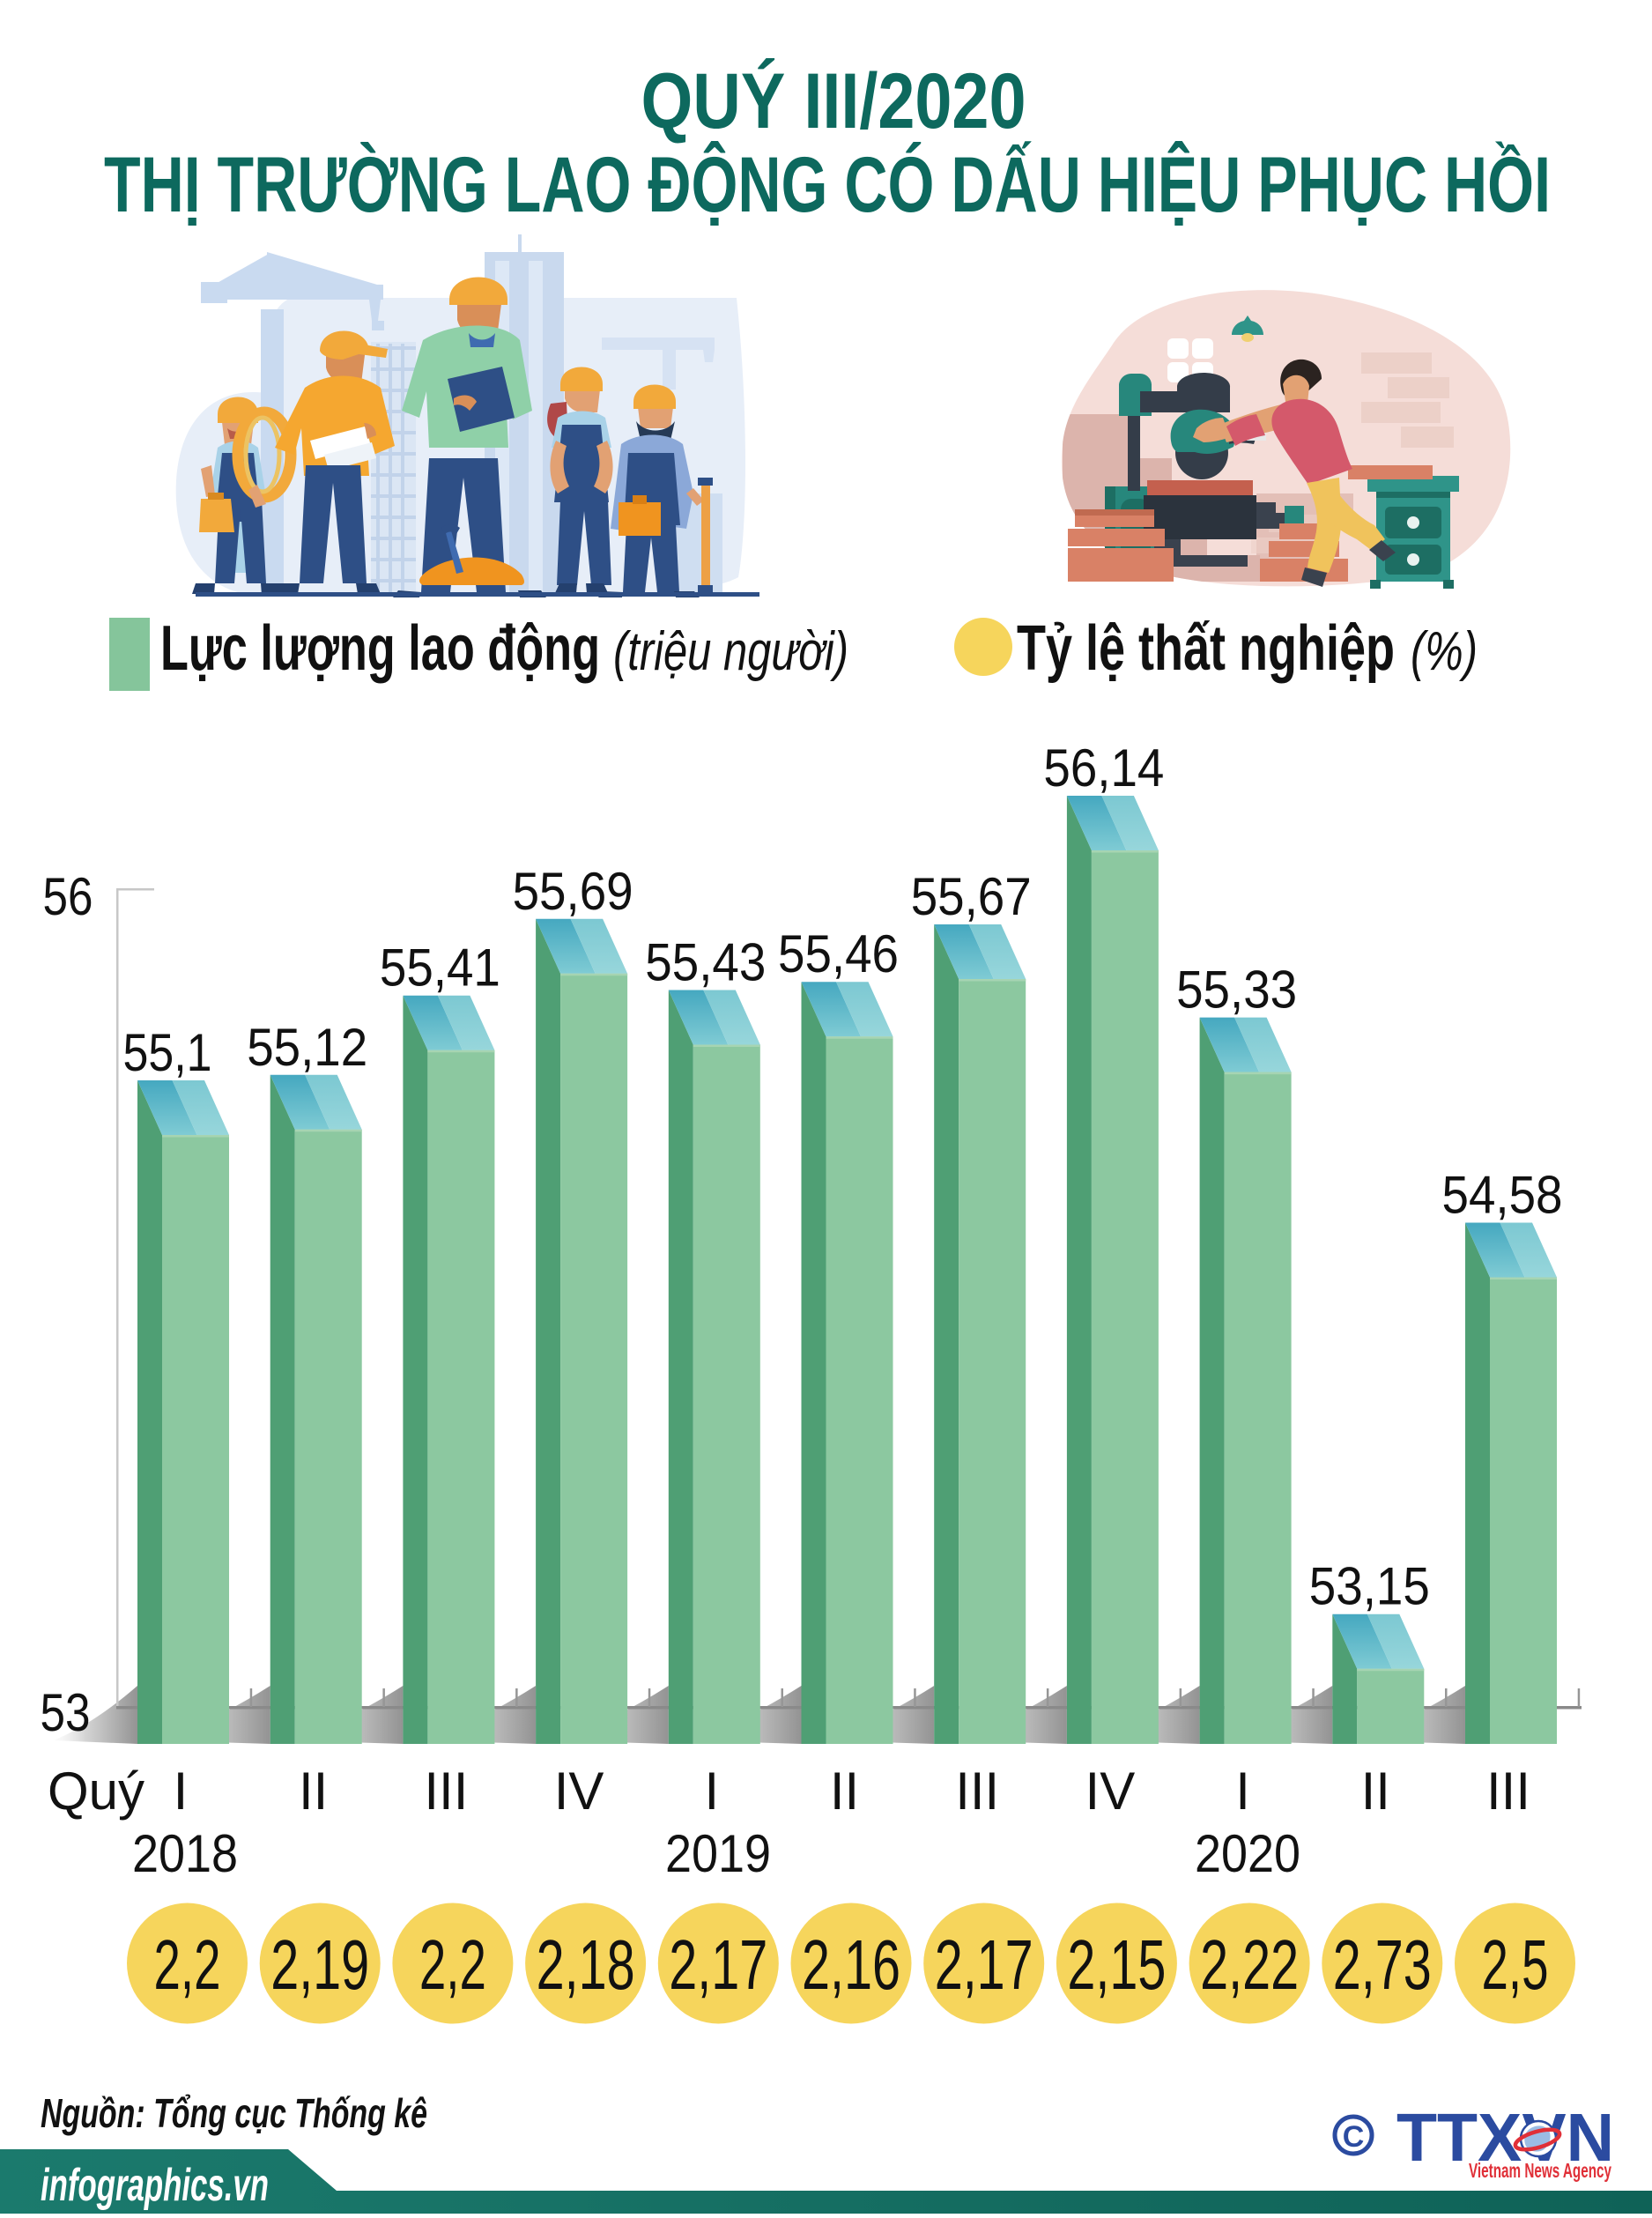 This screenshot has width=1652, height=2218. Describe the element at coordinates (851, 1964) in the screenshot. I see `svg-text: 2,16` at that location.